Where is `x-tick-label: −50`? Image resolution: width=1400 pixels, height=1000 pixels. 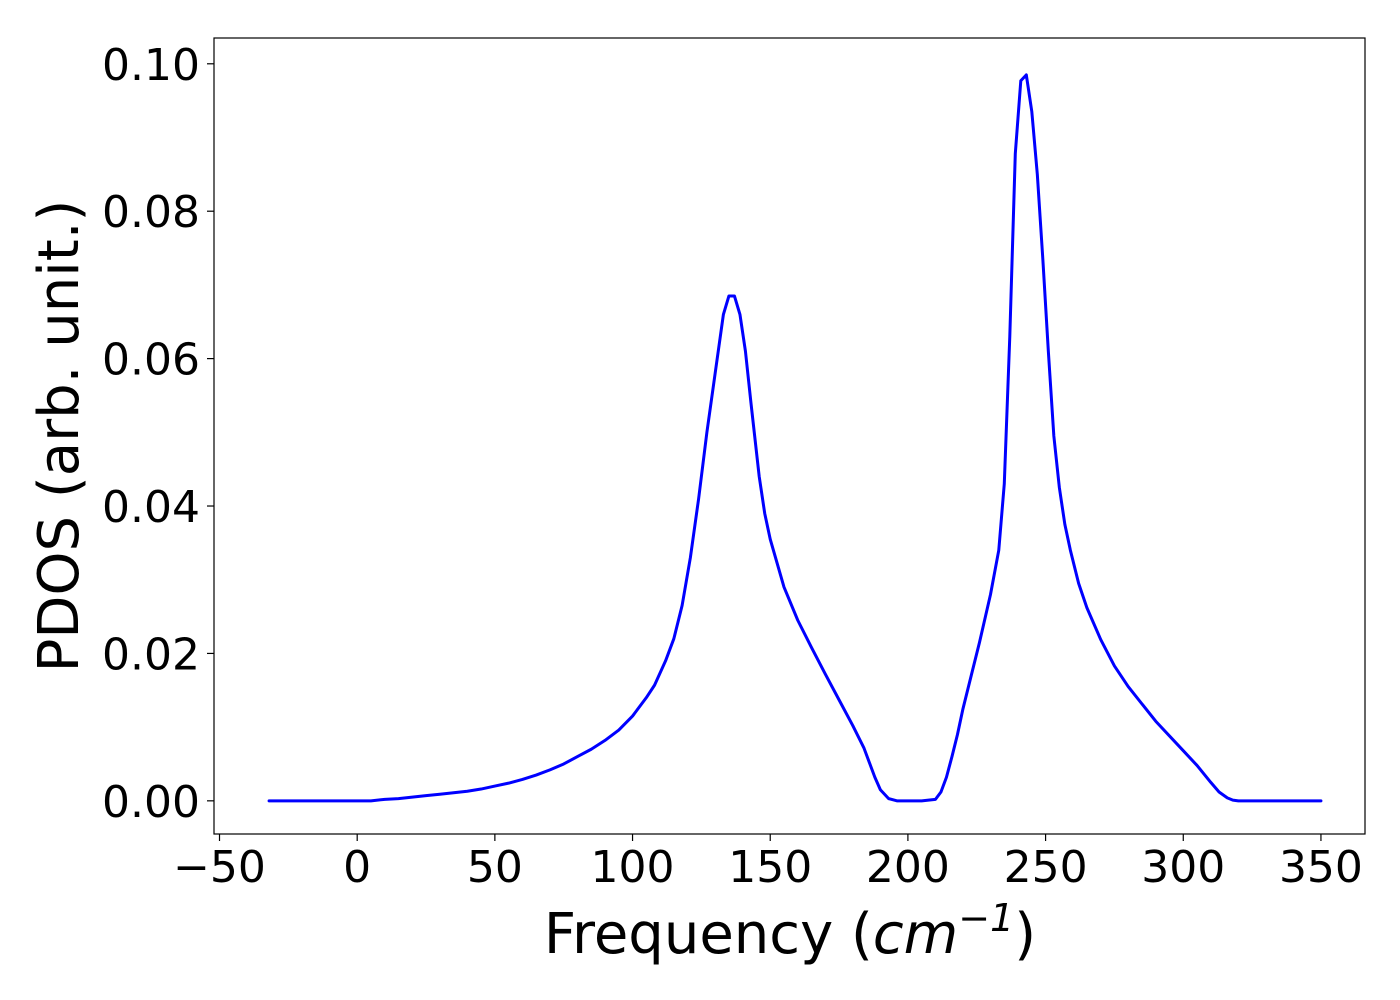 x-tick-label: −50 is located at coordinates (219, 867).